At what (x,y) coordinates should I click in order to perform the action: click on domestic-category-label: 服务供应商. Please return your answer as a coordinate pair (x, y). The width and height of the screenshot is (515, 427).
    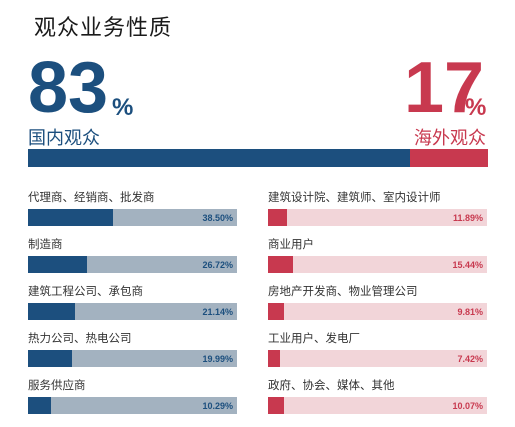
    Looking at the image, I should click on (57, 385).